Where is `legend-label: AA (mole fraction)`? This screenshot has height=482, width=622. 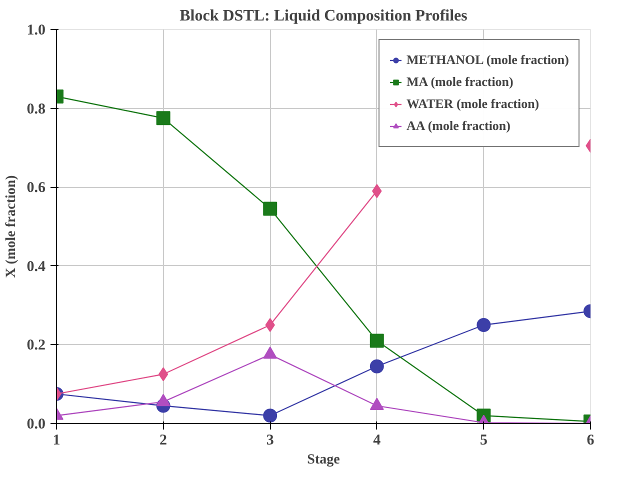
legend-label: AA (mole fraction) is located at coordinates (458, 126).